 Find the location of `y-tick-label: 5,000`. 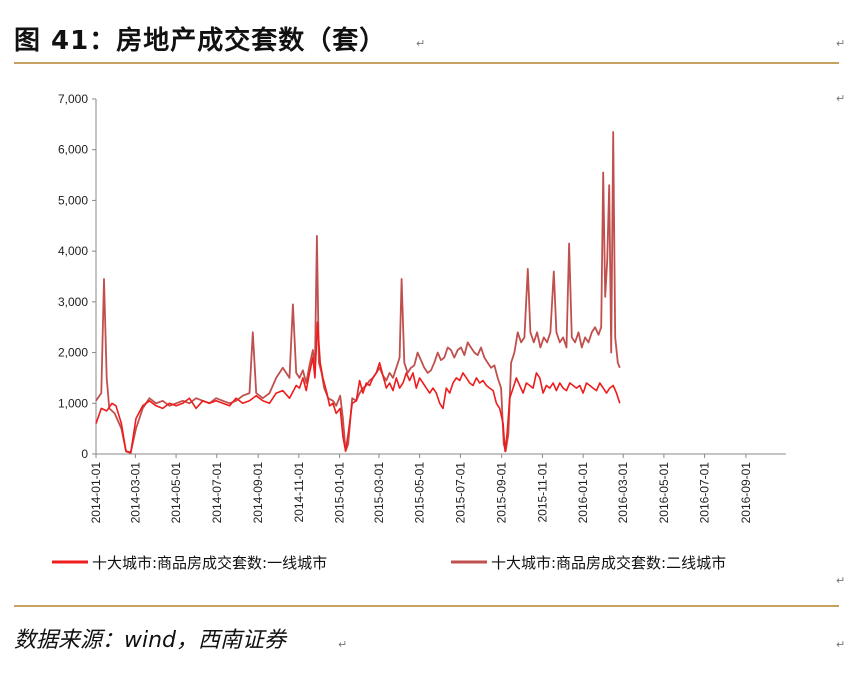

y-tick-label: 5,000 is located at coordinates (73, 200).